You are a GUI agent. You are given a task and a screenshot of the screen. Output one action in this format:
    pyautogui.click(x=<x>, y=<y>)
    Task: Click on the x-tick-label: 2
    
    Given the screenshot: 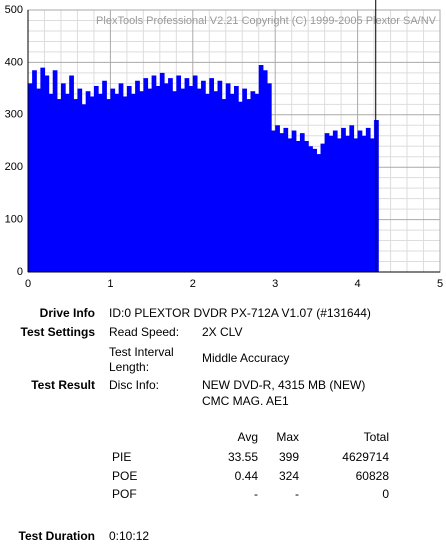 What is the action you would take?
    pyautogui.click(x=193, y=284)
    